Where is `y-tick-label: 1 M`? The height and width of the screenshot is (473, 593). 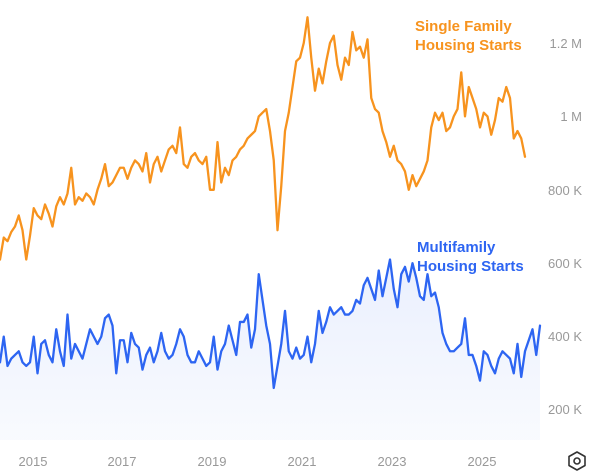 y-tick-label: 1 M is located at coordinates (571, 116).